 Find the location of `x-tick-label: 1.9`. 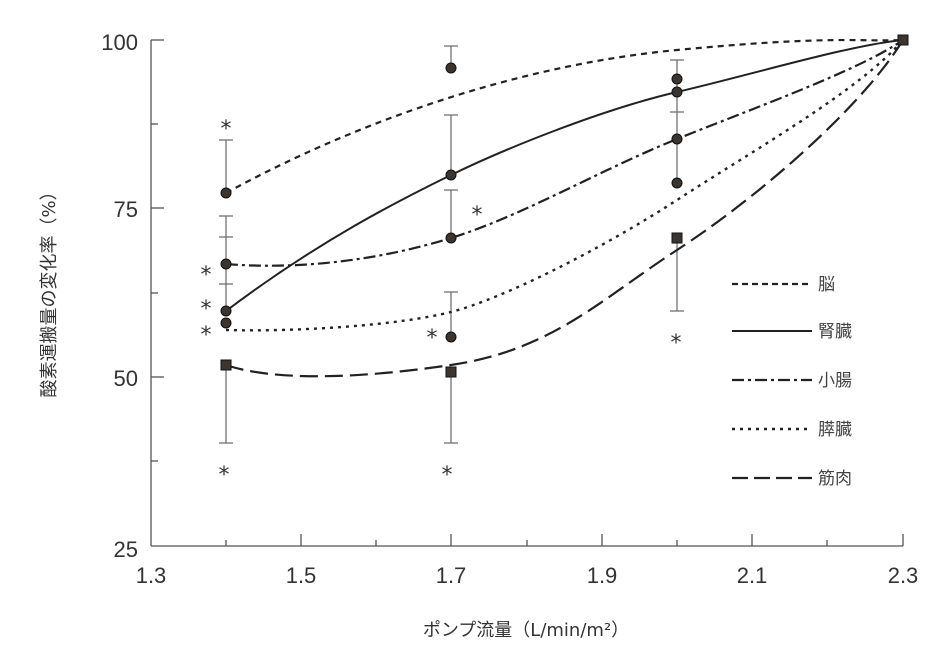

x-tick-label: 1.9 is located at coordinates (602, 575).